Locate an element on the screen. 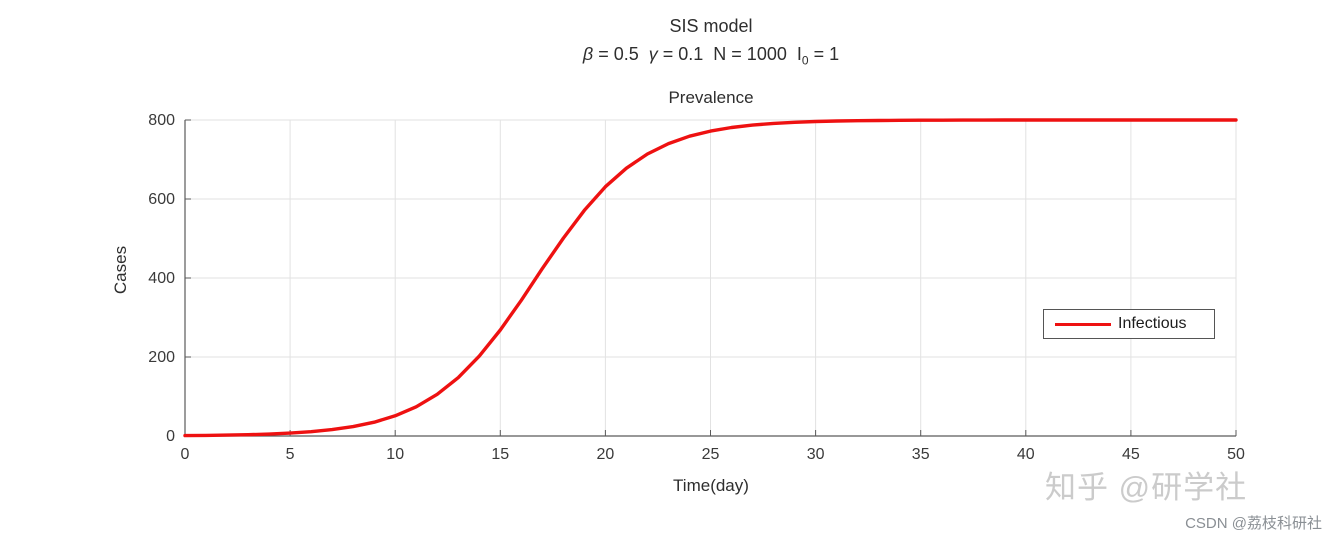  initial-infected-value: = 1 is located at coordinates (824, 54).